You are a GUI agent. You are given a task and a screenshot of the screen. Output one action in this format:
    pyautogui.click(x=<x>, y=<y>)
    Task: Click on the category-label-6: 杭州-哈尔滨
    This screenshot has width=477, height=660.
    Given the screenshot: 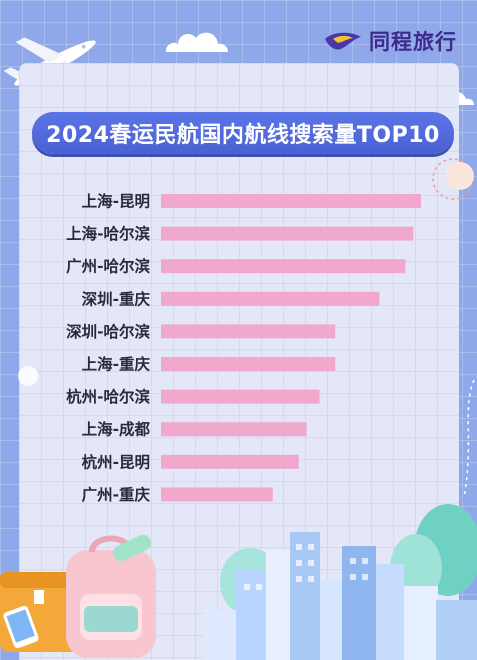 What is the action you would take?
    pyautogui.click(x=108, y=396)
    